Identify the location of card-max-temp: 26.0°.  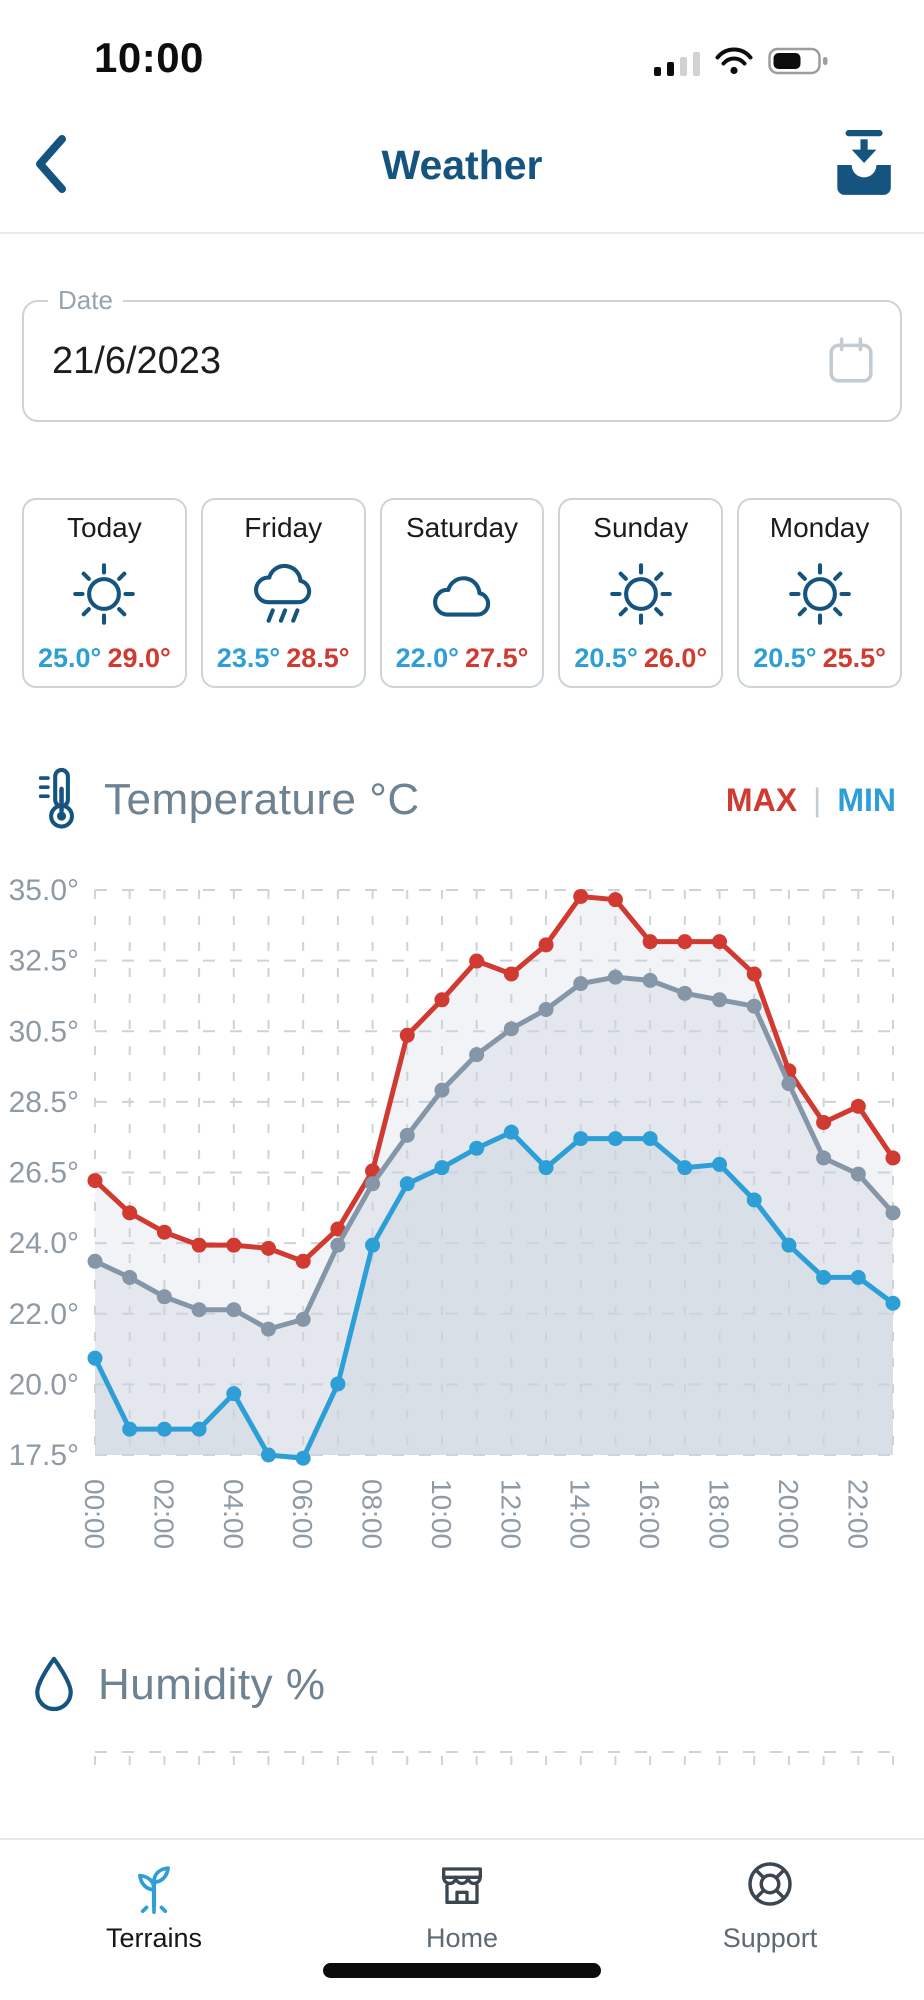
(675, 658).